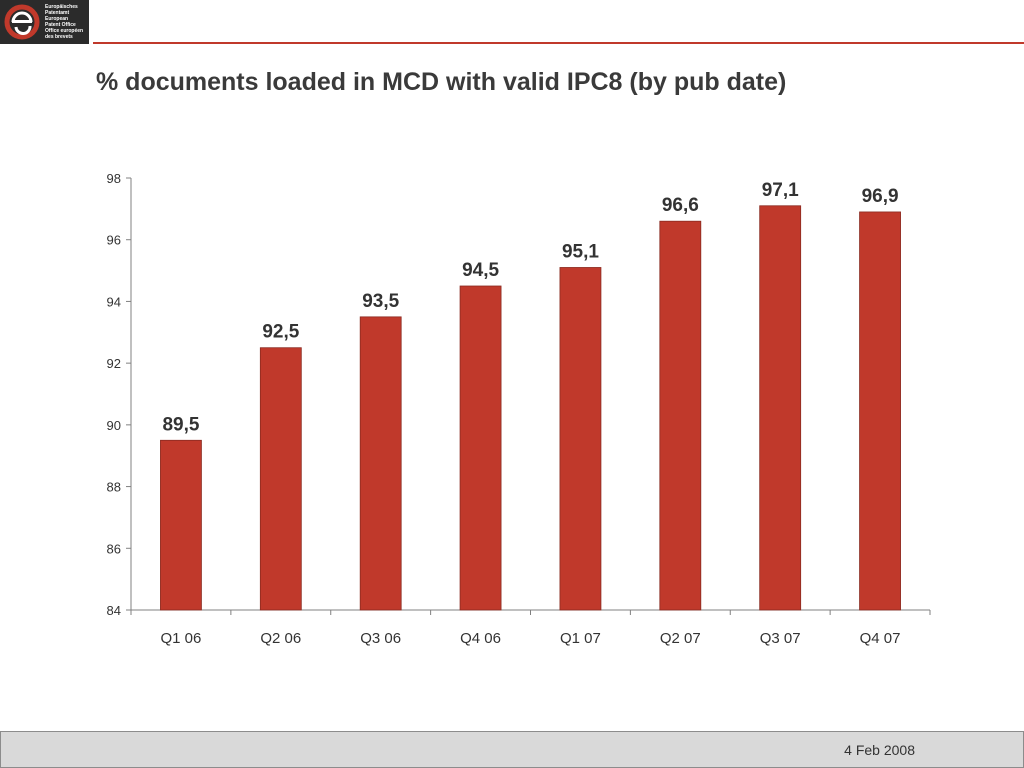  Describe the element at coordinates (580, 251) in the screenshot. I see `data-label: 95,1` at that location.